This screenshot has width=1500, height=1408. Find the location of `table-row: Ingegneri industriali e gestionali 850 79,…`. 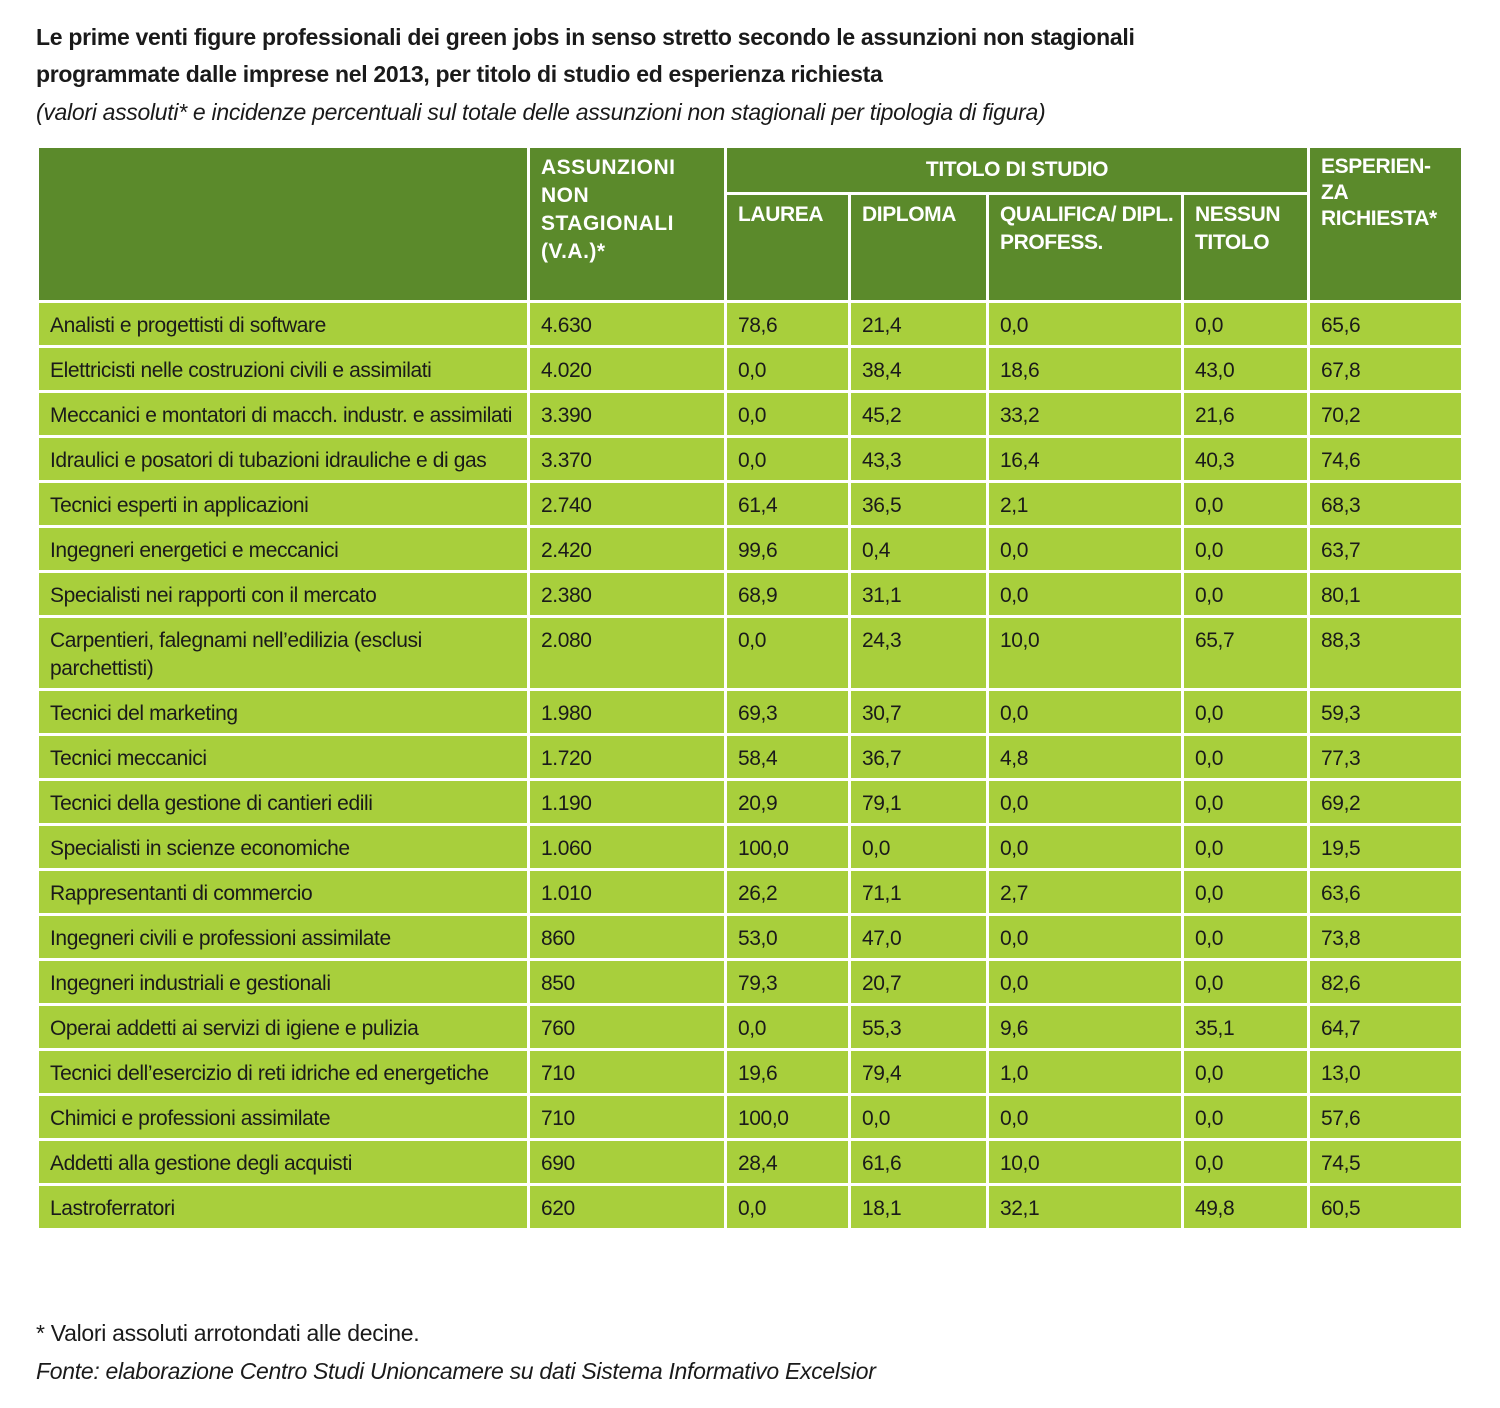

table-row: Ingegneri industriali e gestionali 850 79,… is located at coordinates (750, 982).